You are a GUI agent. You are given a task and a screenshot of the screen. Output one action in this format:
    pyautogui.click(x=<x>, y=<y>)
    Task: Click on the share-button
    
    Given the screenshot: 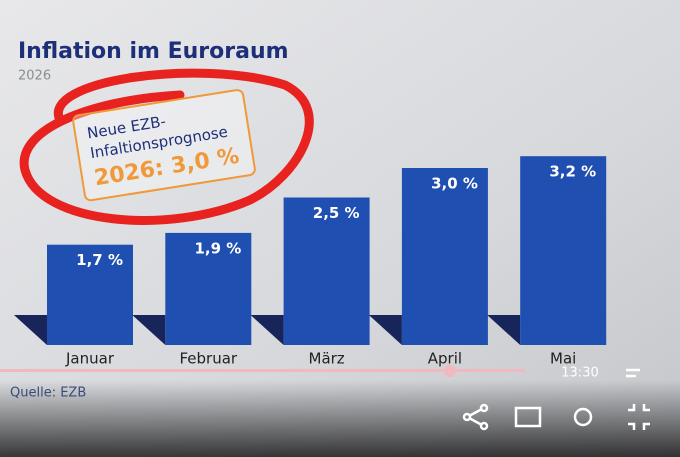 What is the action you would take?
    pyautogui.click(x=475, y=417)
    